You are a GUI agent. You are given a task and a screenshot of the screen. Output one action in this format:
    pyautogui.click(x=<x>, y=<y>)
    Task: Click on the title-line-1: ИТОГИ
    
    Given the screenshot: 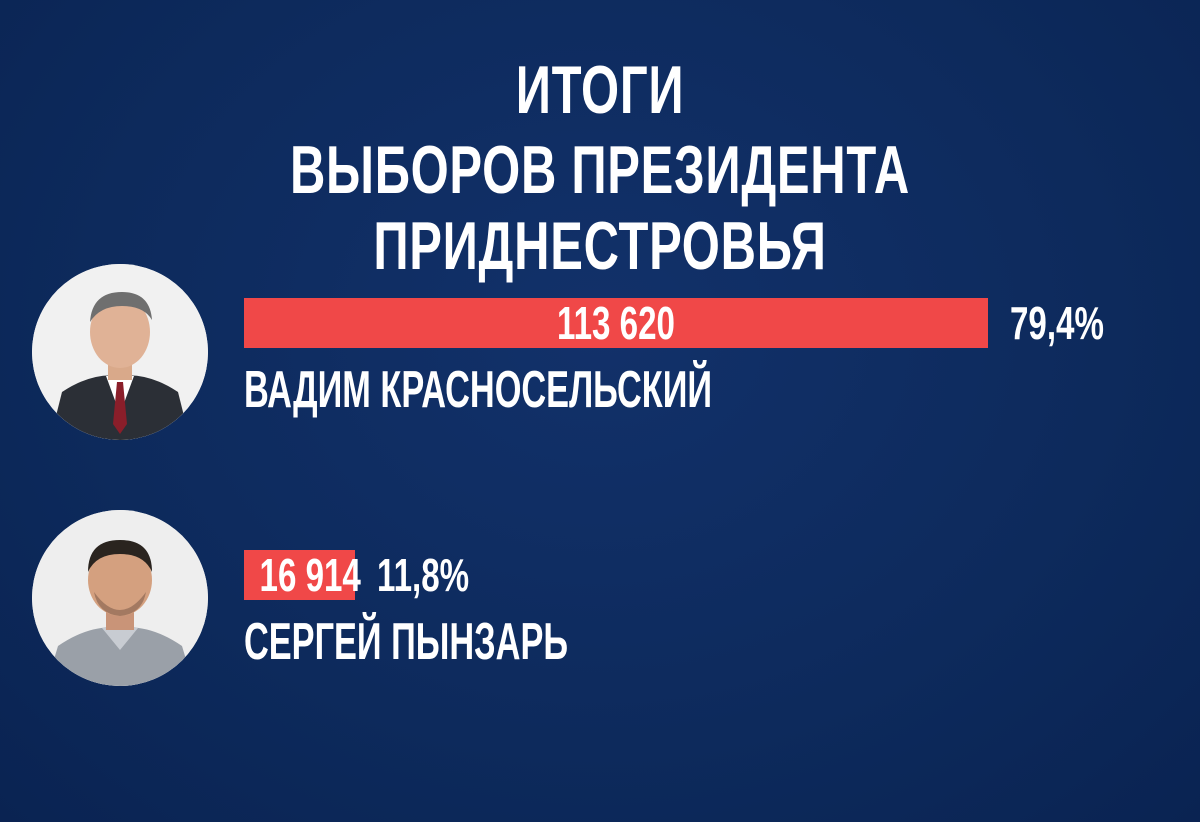 What is the action you would take?
    pyautogui.click(x=600, y=90)
    